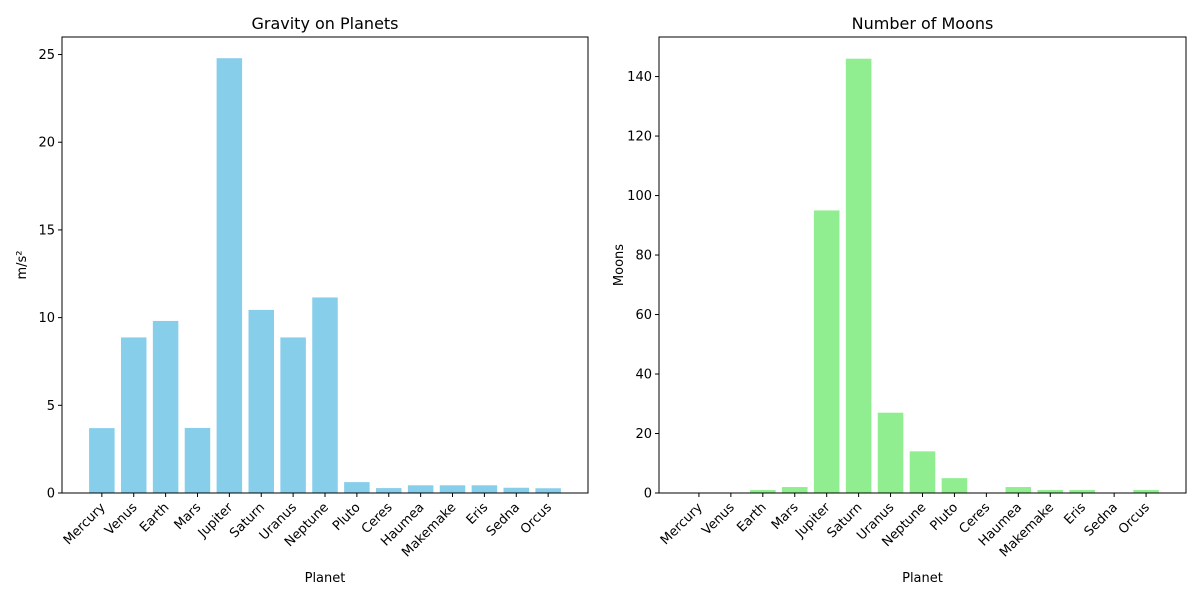 The width and height of the screenshot is (1200, 600). I want to click on y-tick-label: 10, so click(46, 318).